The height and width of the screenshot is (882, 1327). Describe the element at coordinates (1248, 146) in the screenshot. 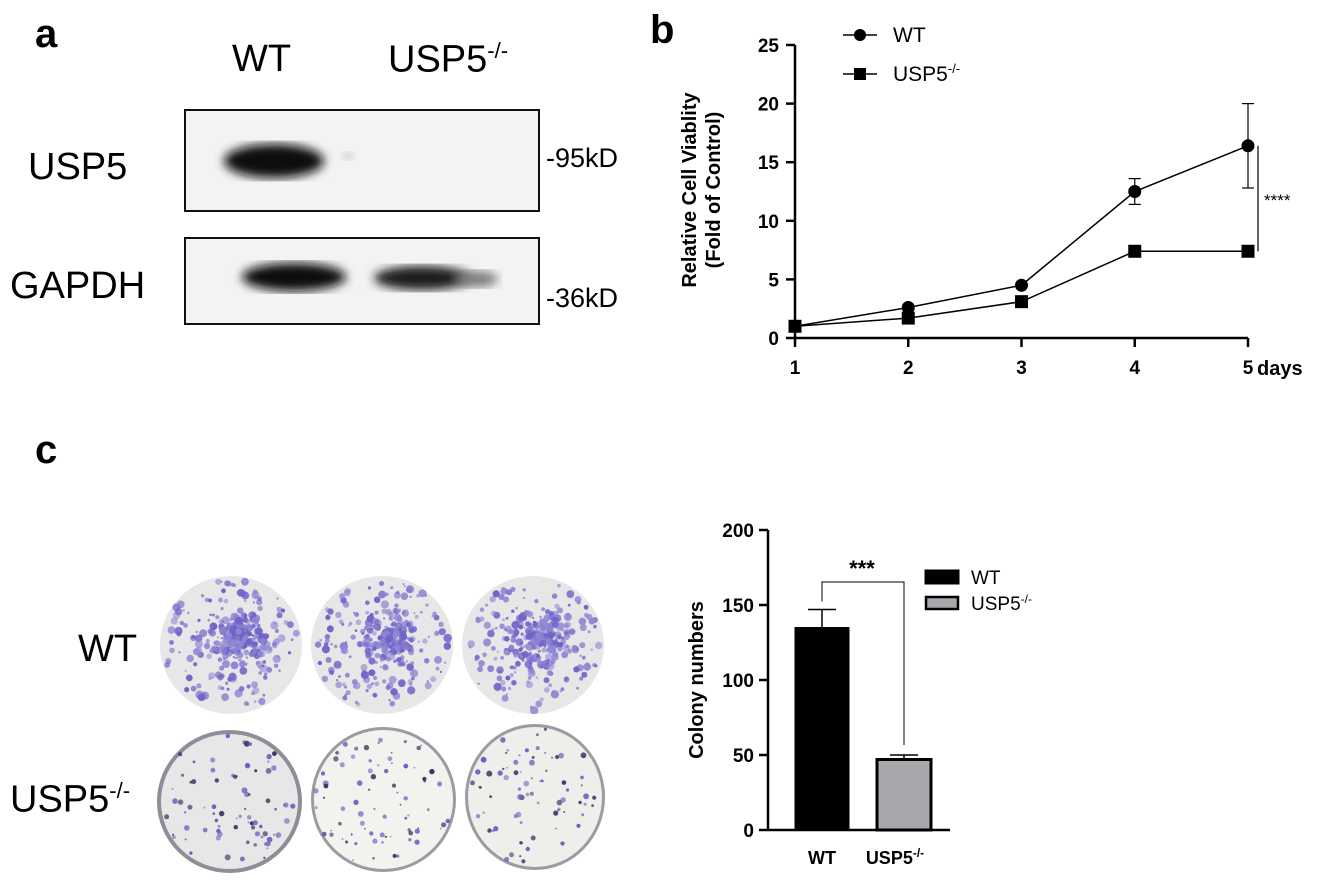

I see `data-point-wt` at that location.